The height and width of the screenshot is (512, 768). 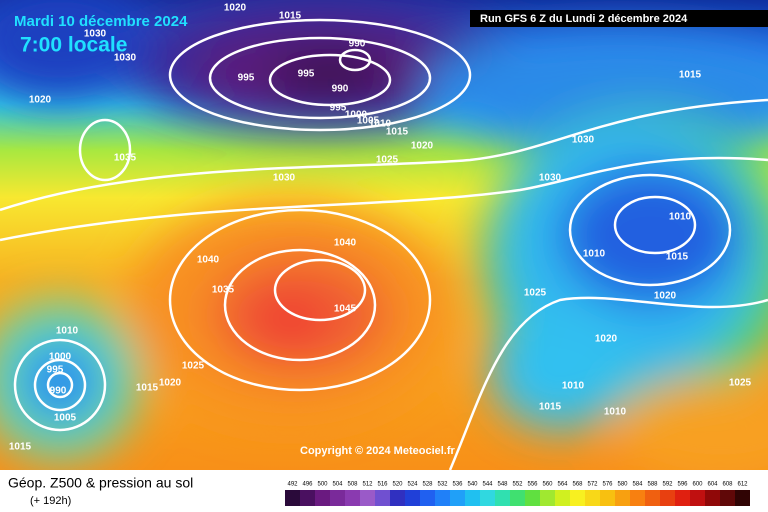 What do you see at coordinates (727, 485) in the screenshot?
I see `legend-label: 608` at bounding box center [727, 485].